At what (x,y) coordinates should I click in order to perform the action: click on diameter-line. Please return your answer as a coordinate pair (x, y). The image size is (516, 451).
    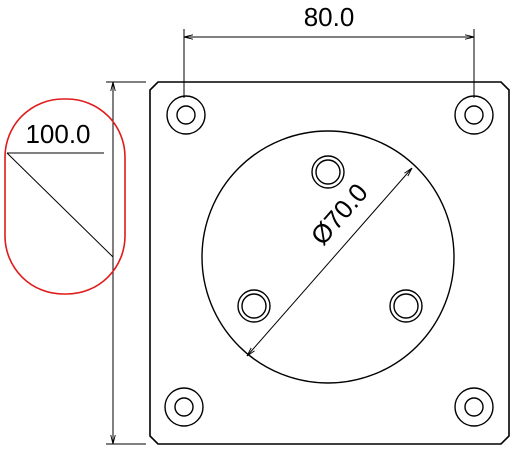
    Looking at the image, I should click on (329, 262).